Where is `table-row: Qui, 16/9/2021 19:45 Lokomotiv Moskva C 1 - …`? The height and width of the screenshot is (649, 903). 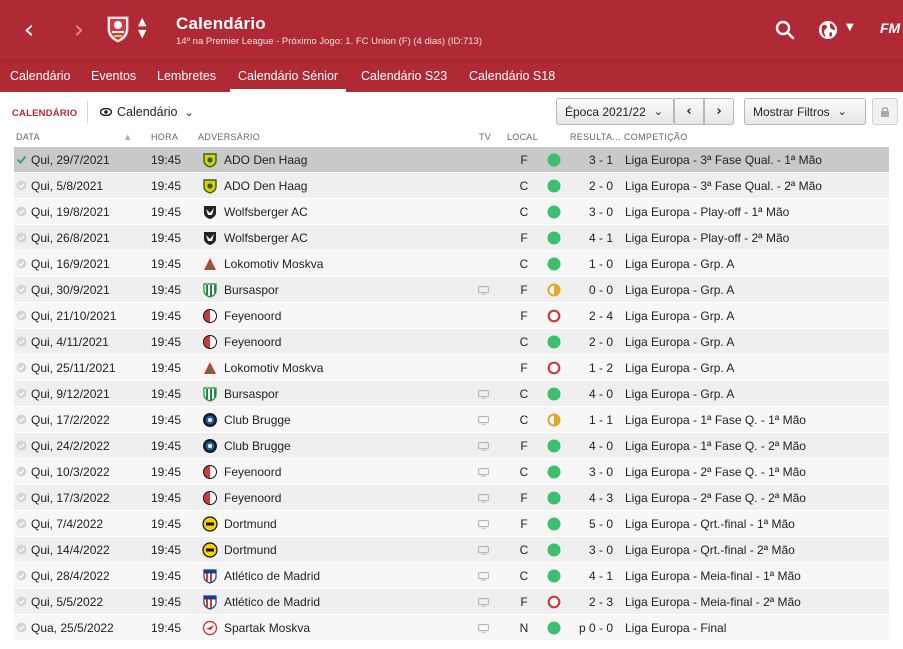
table-row: Qui, 16/9/2021 19:45 Lokomotiv Moskva C 1 - … is located at coordinates (451, 264).